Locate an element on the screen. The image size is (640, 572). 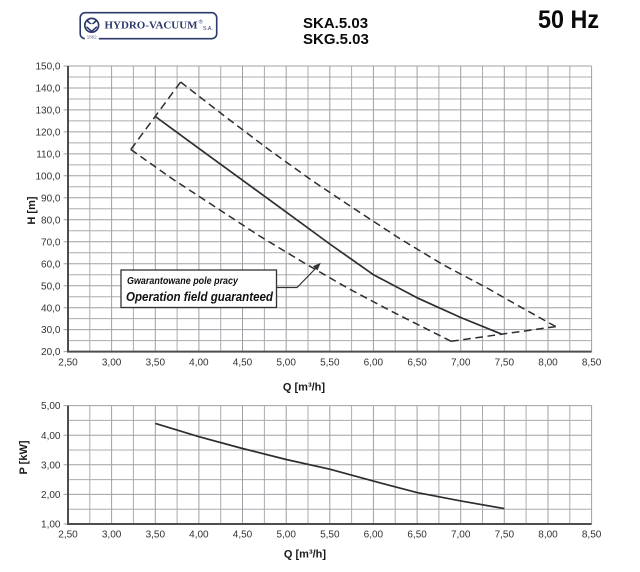
svg-text: 20,0 is located at coordinates (51, 352).